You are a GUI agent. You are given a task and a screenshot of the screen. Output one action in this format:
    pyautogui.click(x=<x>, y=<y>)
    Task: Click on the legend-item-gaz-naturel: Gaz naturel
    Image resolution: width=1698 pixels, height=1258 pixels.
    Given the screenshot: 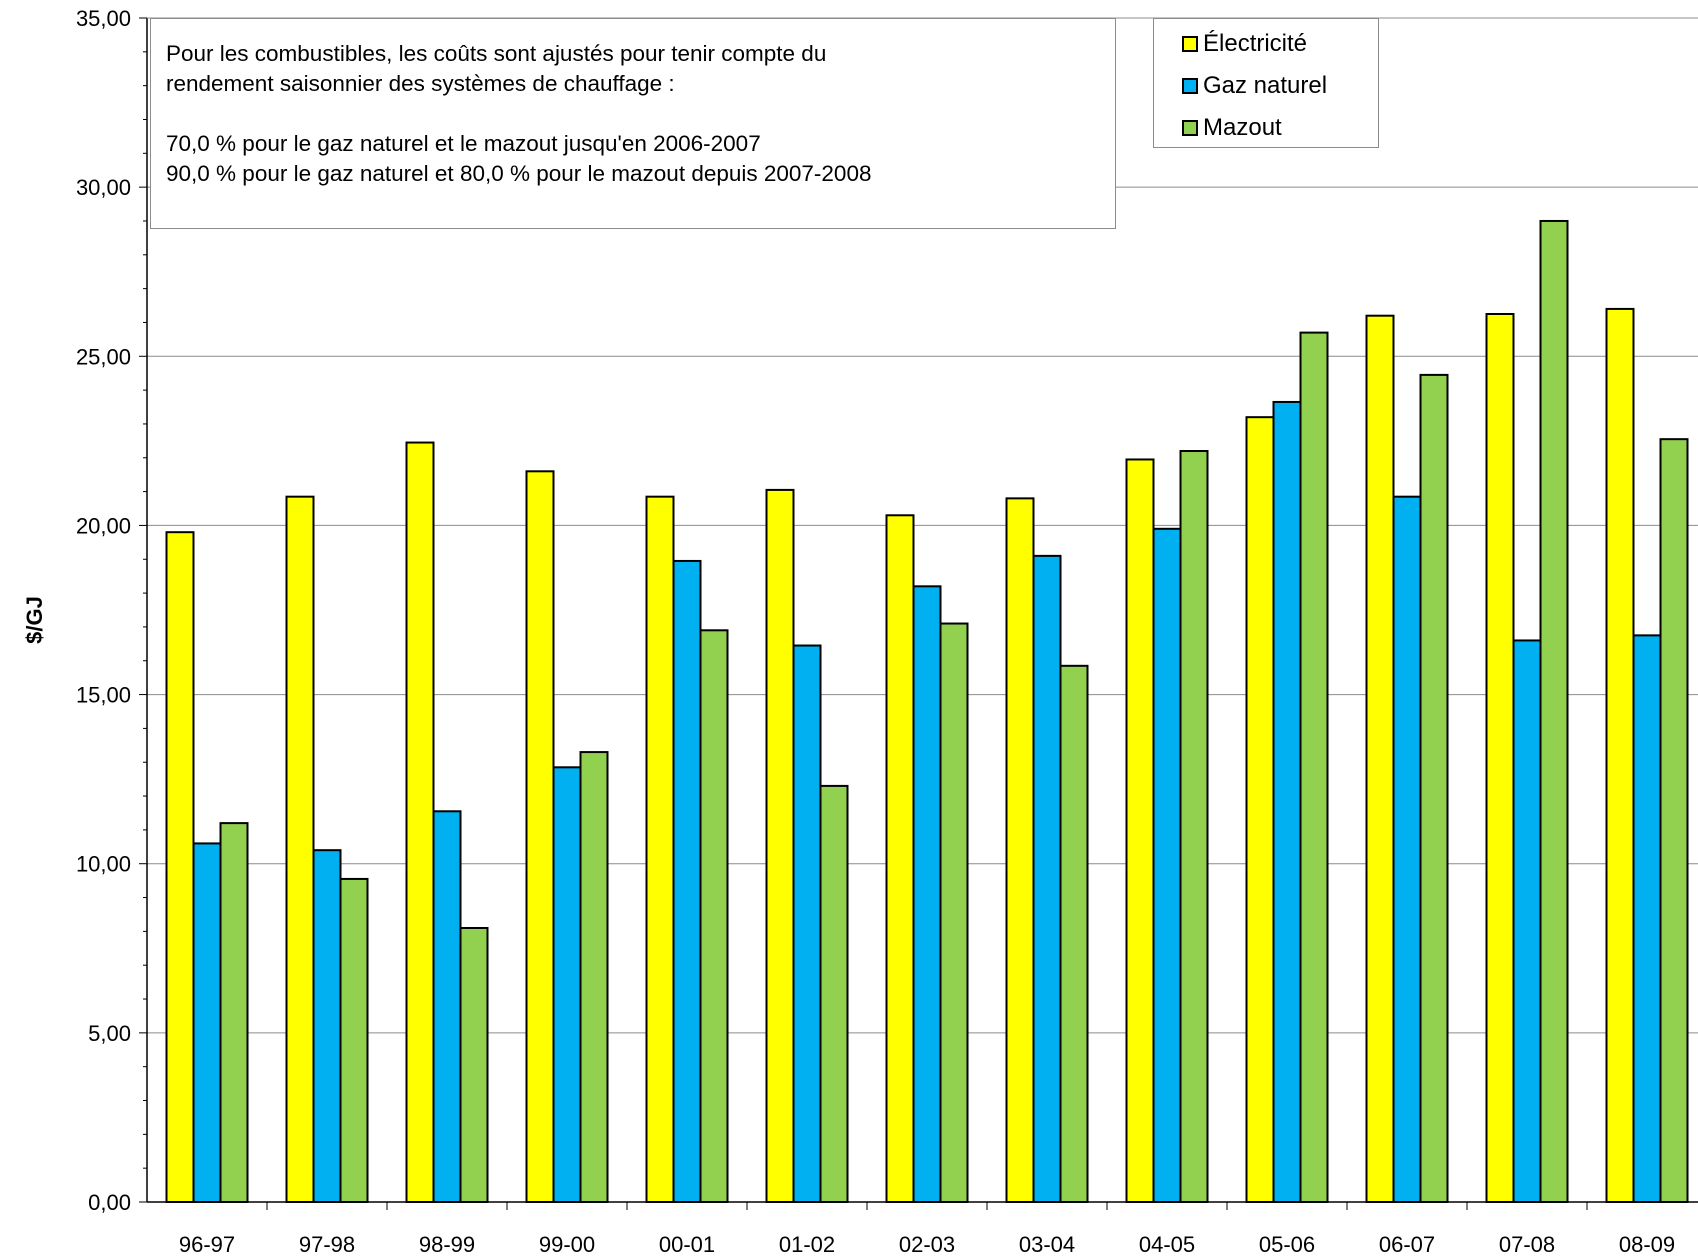 What is the action you would take?
    pyautogui.click(x=1266, y=86)
    